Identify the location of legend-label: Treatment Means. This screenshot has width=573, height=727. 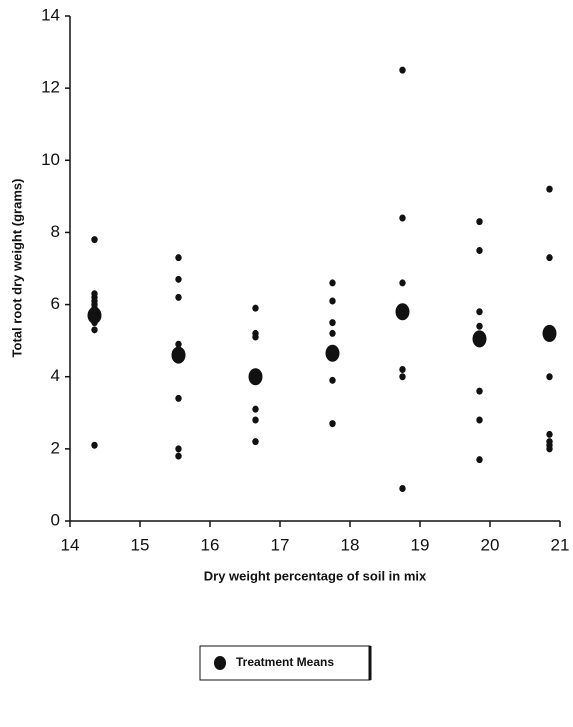
(285, 662).